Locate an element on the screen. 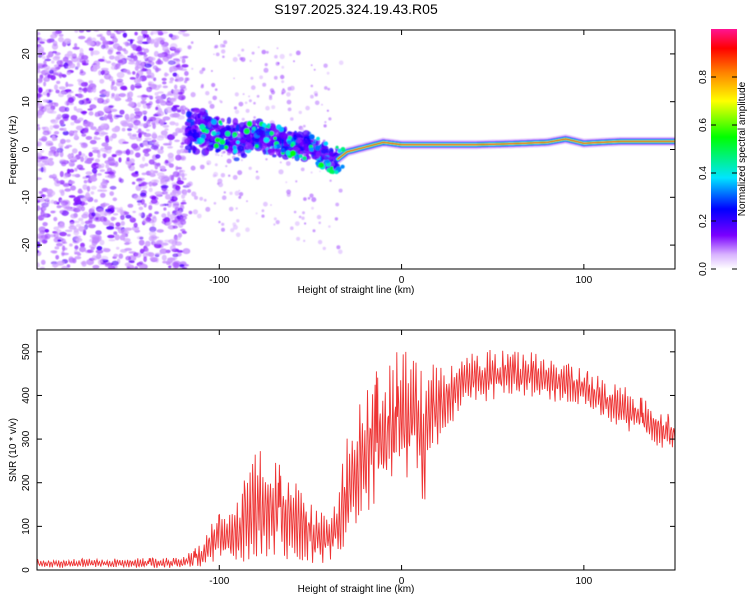 This screenshot has width=750, height=600. spectrogram-ytick-label: -20 is located at coordinates (26, 244).